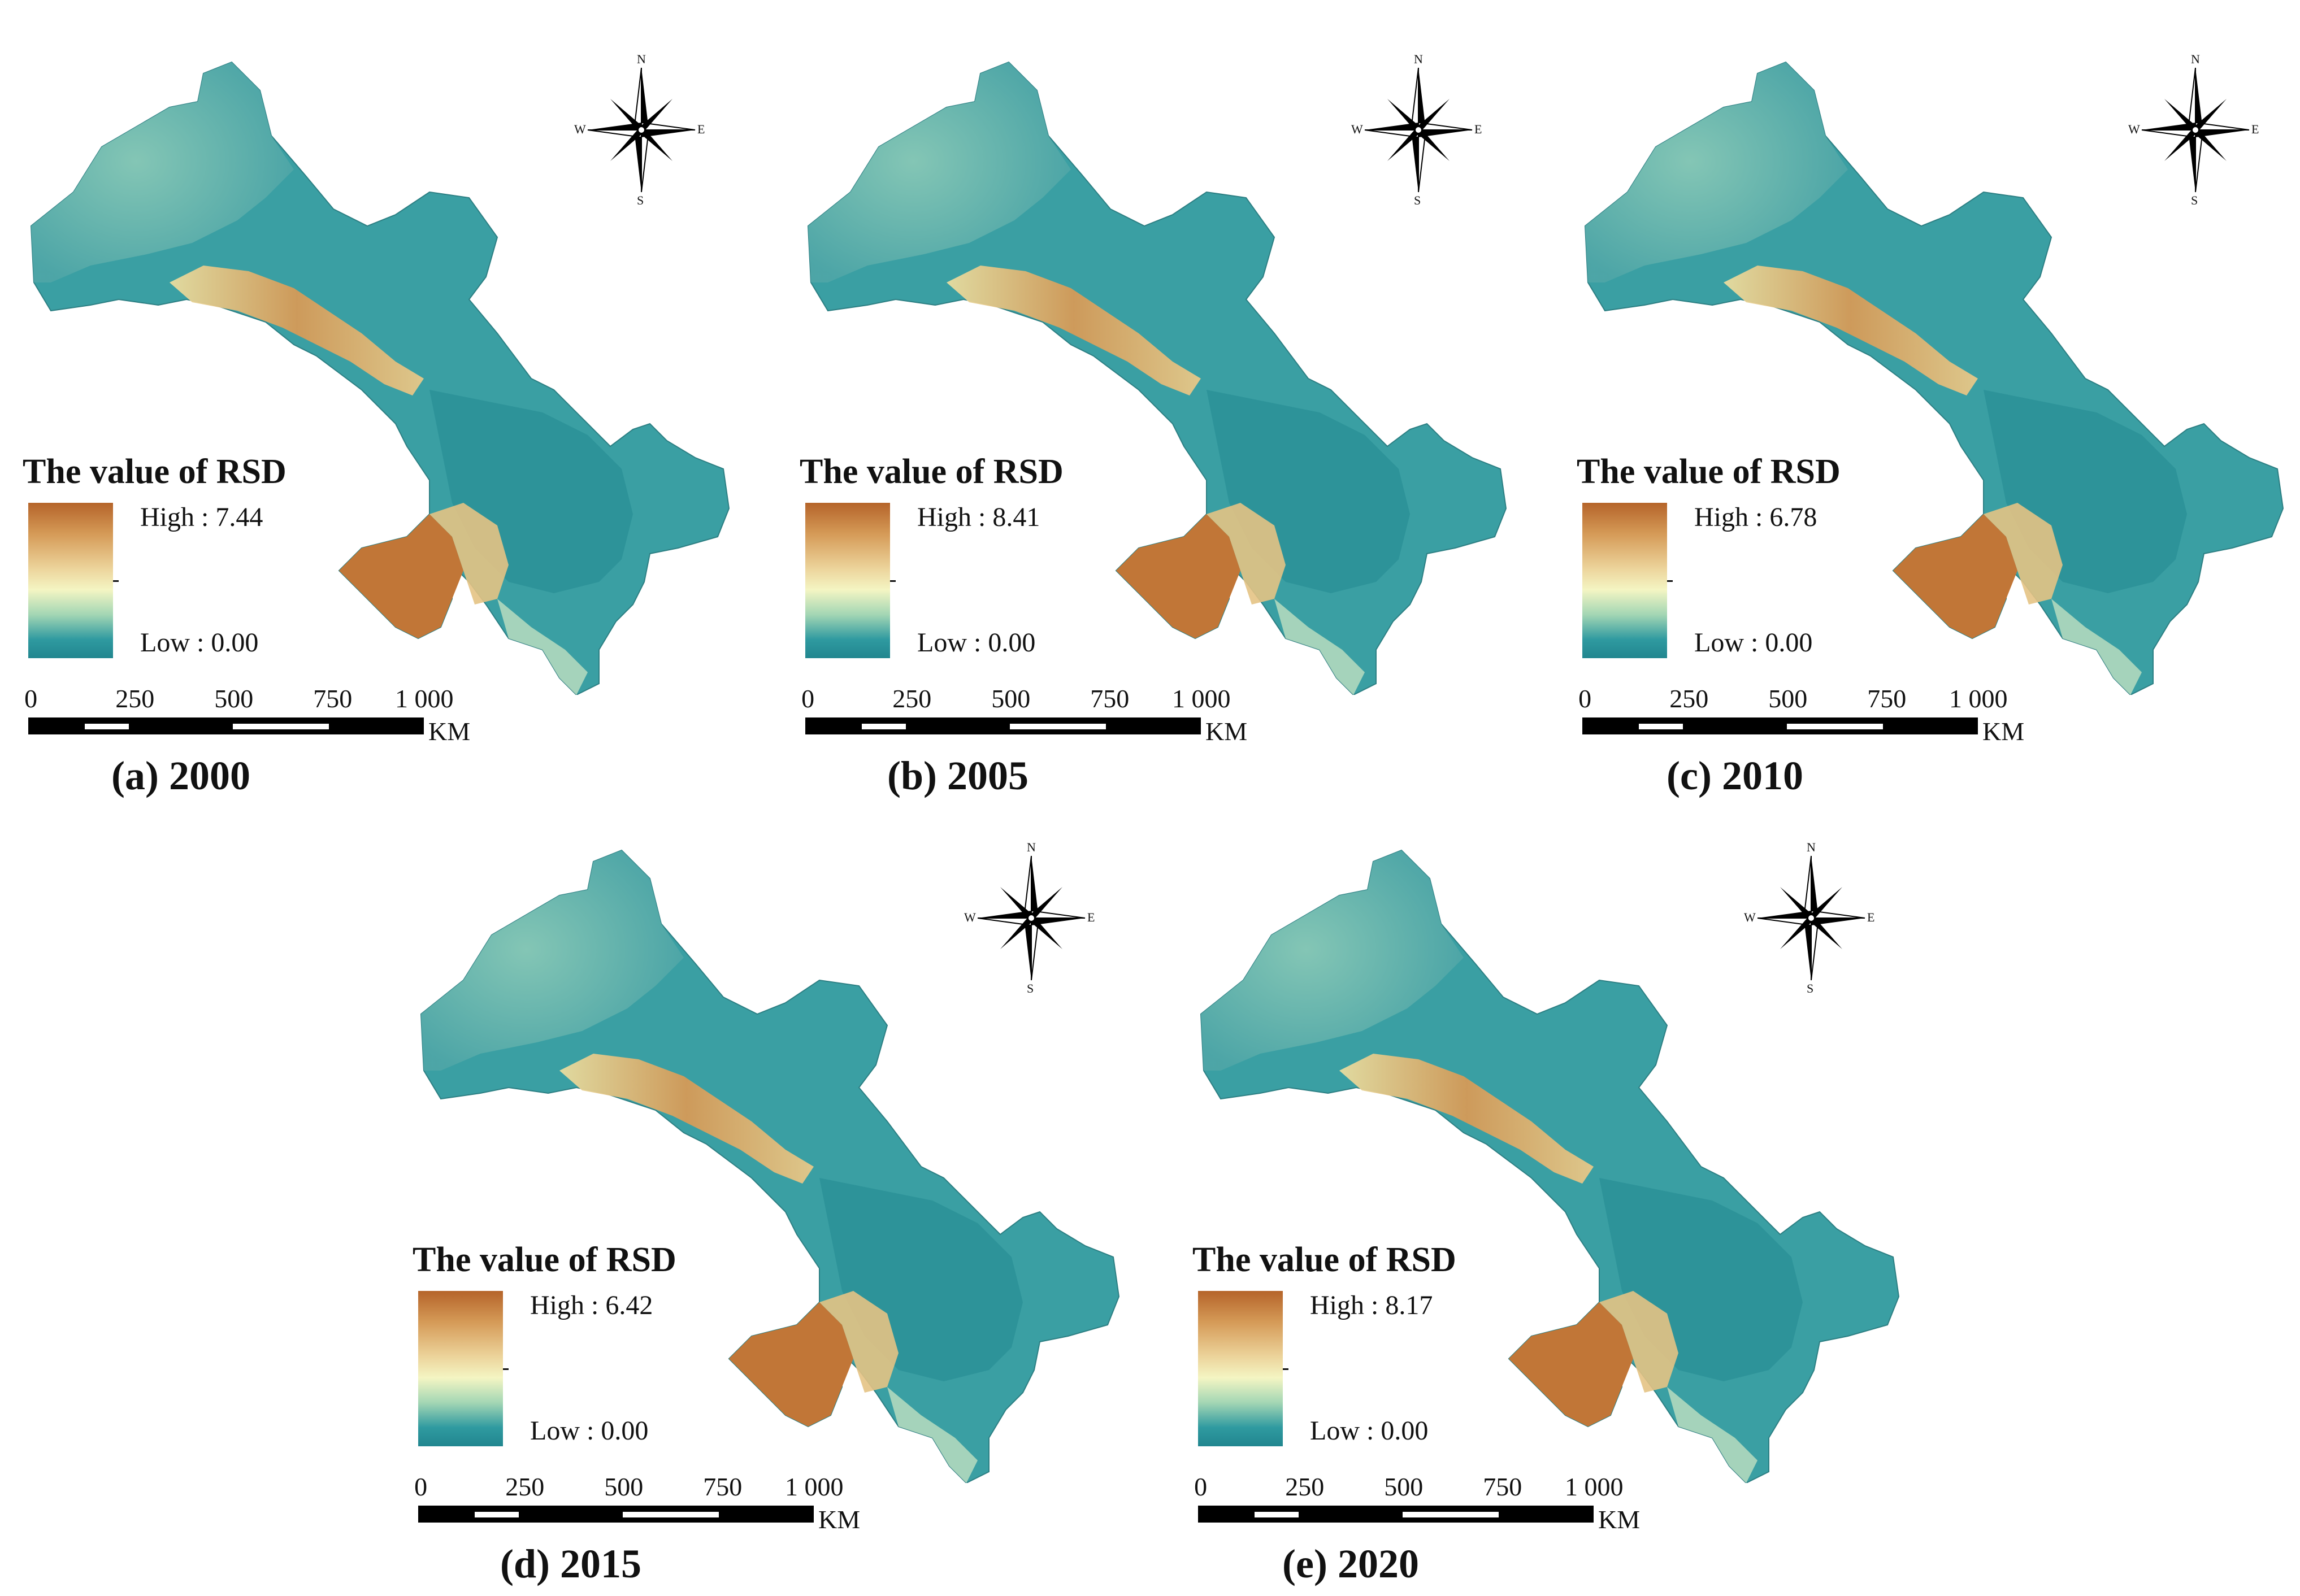 The height and width of the screenshot is (1596, 2300). I want to click on legend-high-label: High : 8.17, so click(1371, 1305).